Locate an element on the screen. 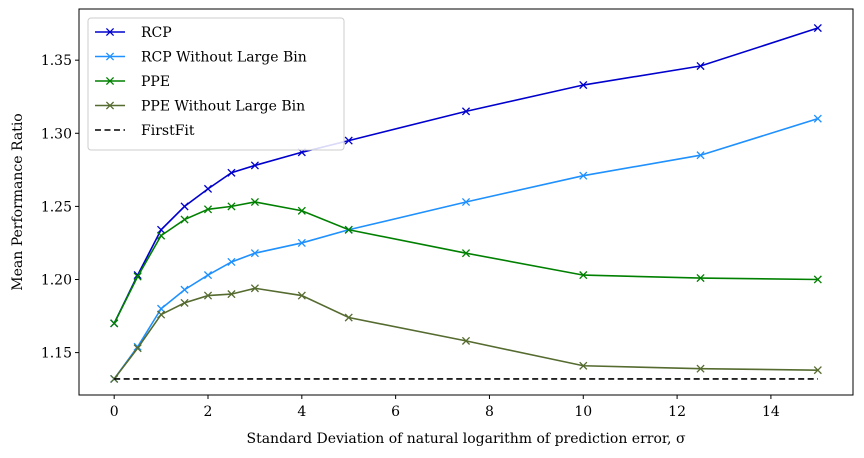  y-tick-label: 1.30 is located at coordinates (56, 134).